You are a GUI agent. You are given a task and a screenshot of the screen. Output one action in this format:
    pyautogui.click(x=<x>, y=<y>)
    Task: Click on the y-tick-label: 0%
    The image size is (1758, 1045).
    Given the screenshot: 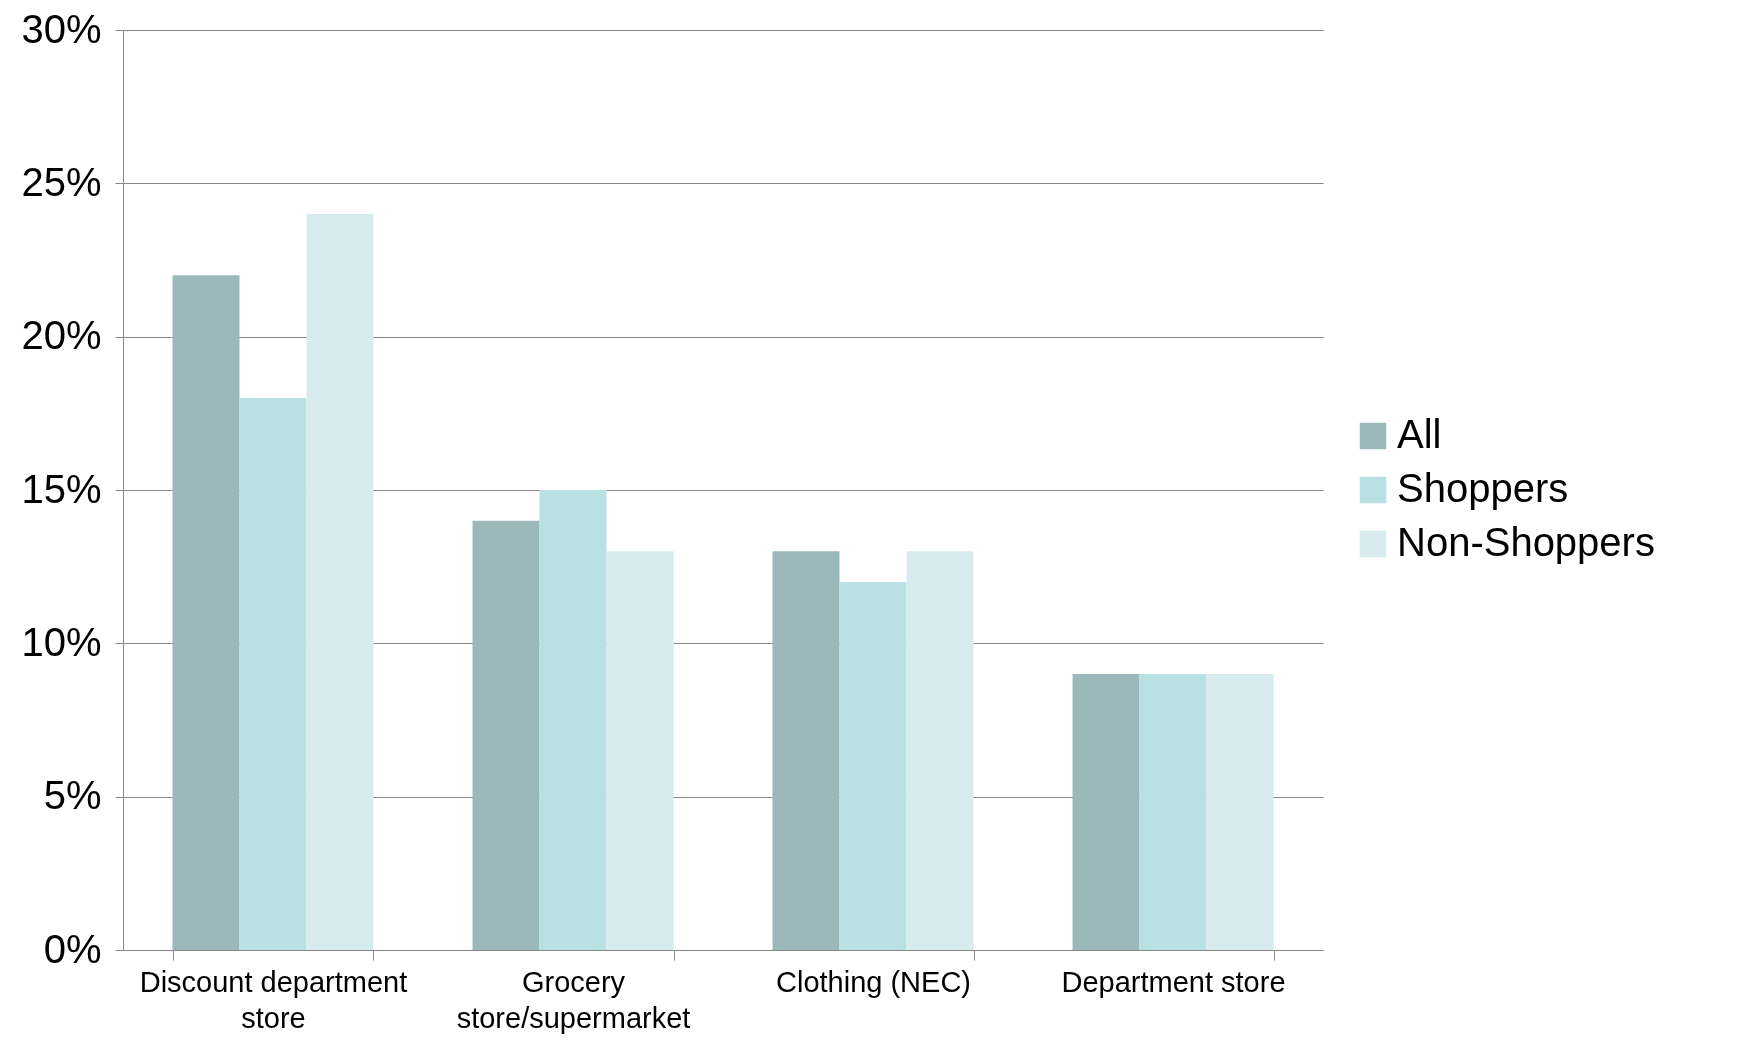 What is the action you would take?
    pyautogui.click(x=72, y=948)
    